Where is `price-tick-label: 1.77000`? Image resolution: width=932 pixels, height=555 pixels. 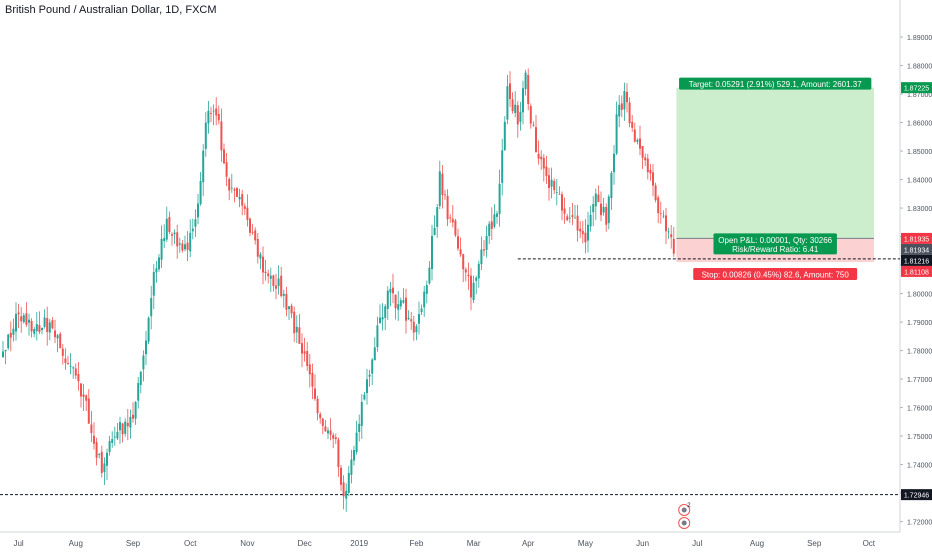 price-tick-label: 1.77000 is located at coordinates (919, 380).